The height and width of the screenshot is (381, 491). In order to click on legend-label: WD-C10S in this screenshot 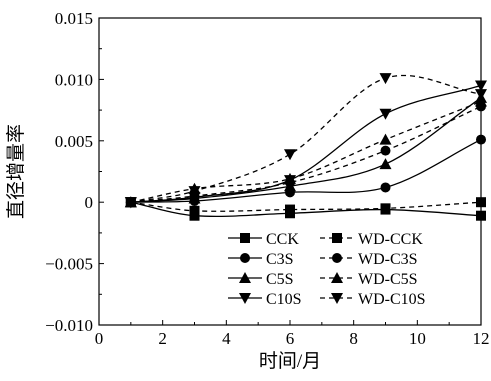, I will do `click(392, 299)`.